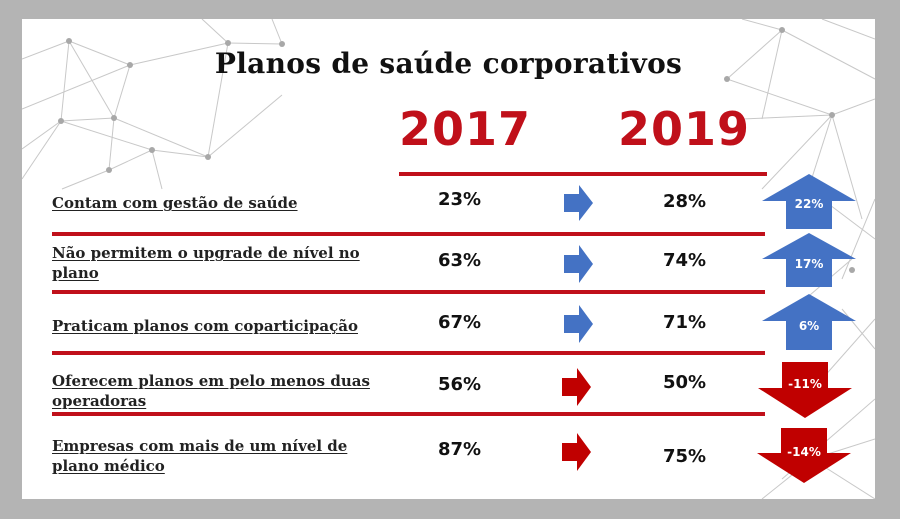  I want to click on change-value: 6%, so click(809, 326).